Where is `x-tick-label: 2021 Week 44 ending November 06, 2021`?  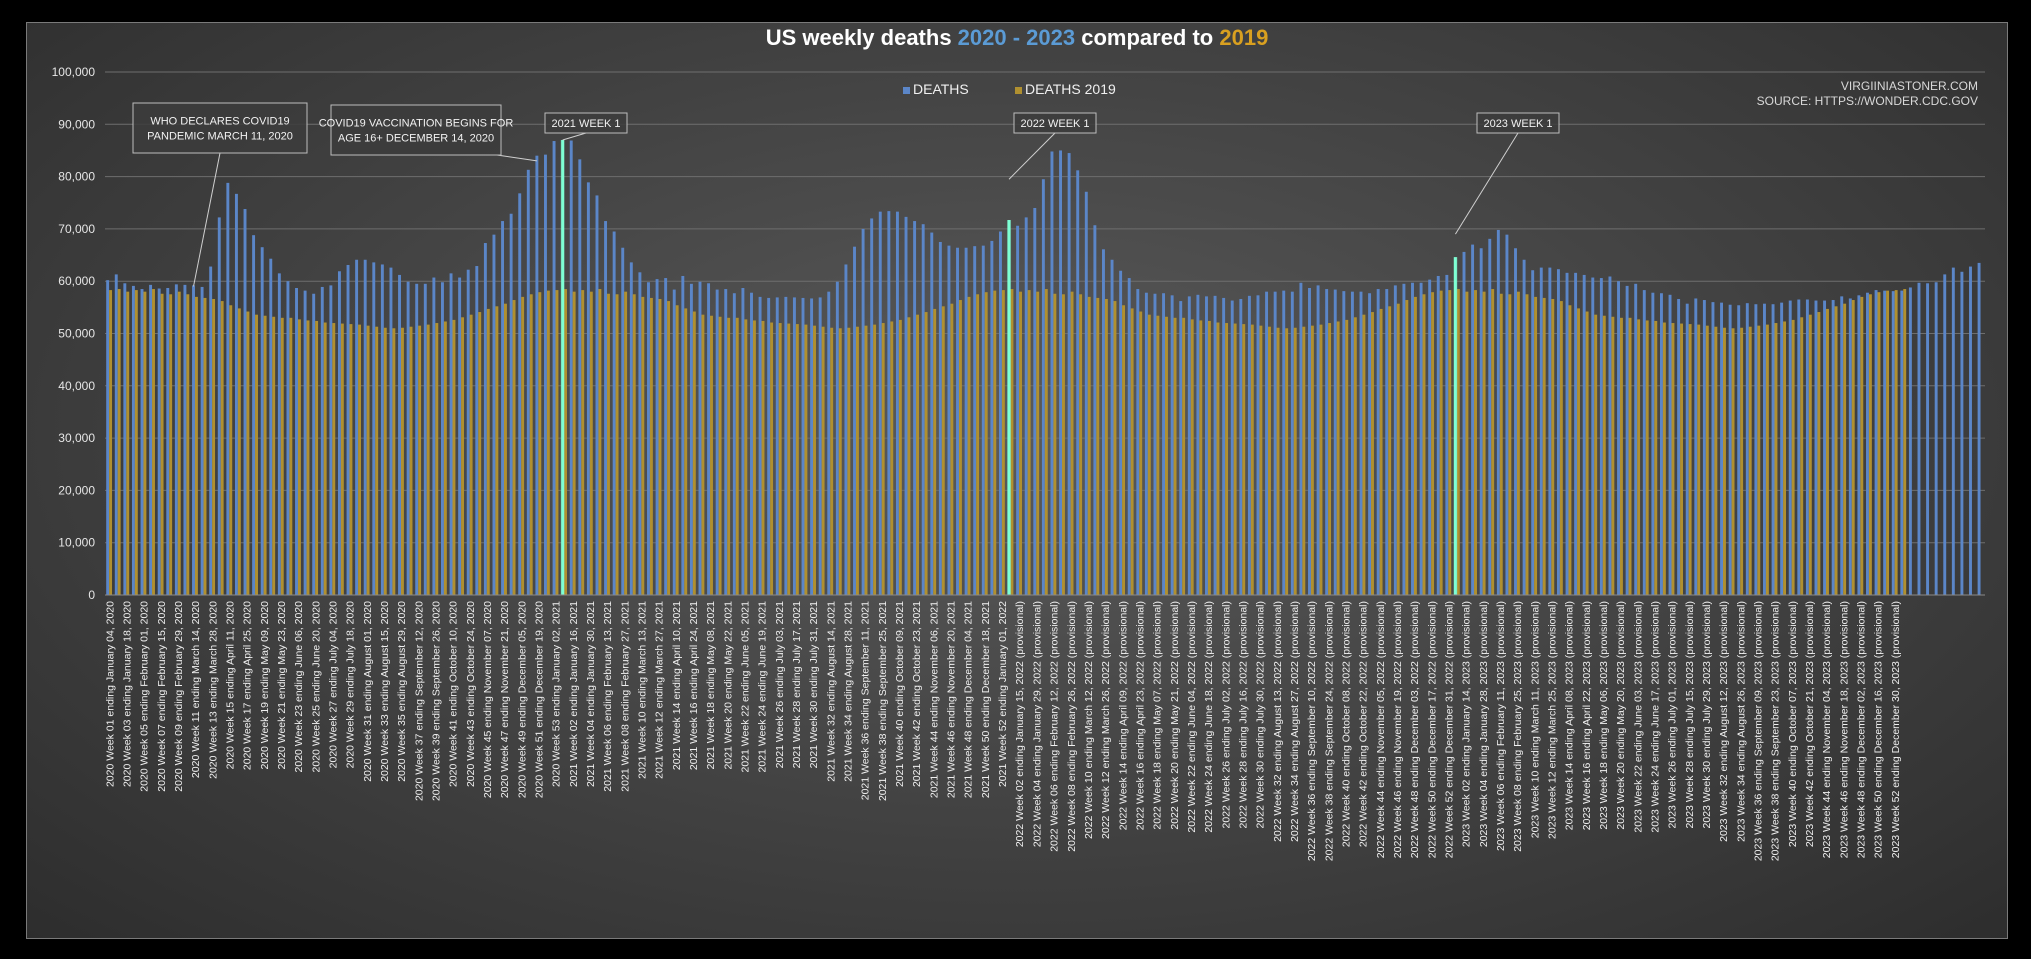
x-tick-label: 2021 Week 44 ending November 06, 2021 is located at coordinates (934, 699).